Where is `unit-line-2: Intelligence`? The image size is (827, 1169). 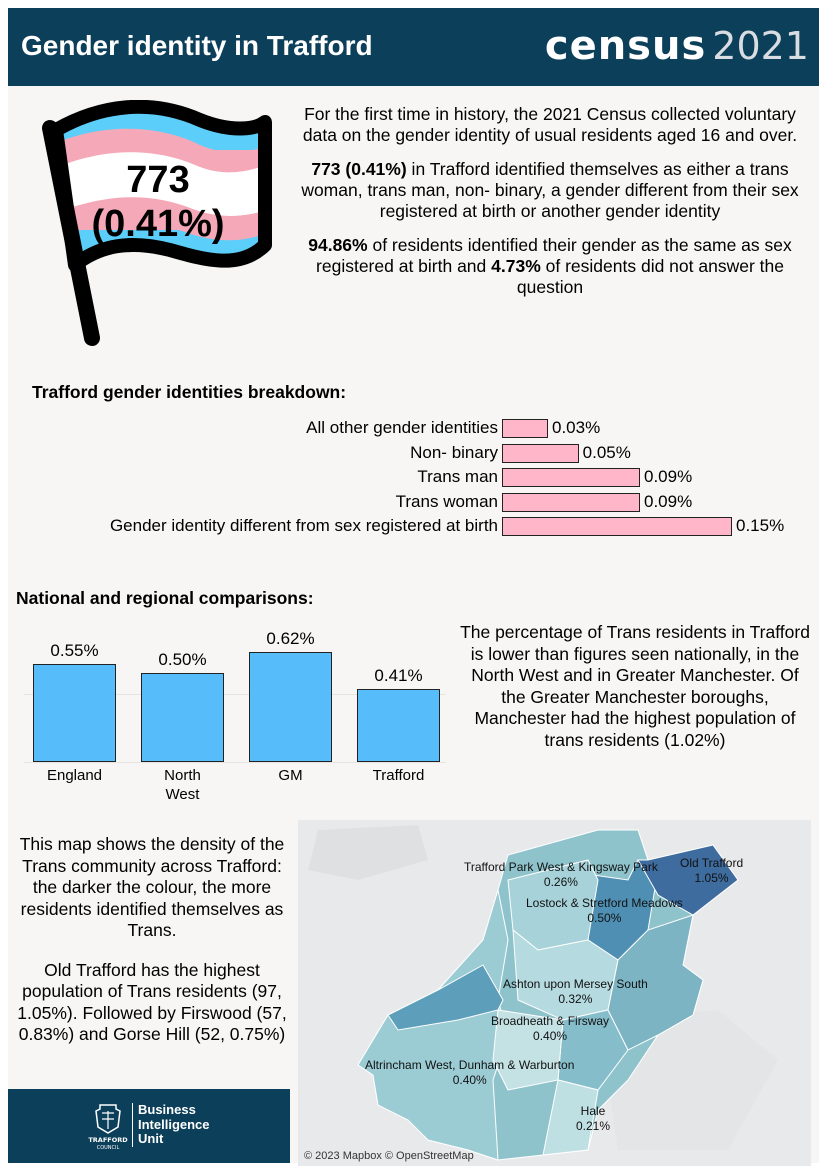 unit-line-2: Intelligence is located at coordinates (174, 1124).